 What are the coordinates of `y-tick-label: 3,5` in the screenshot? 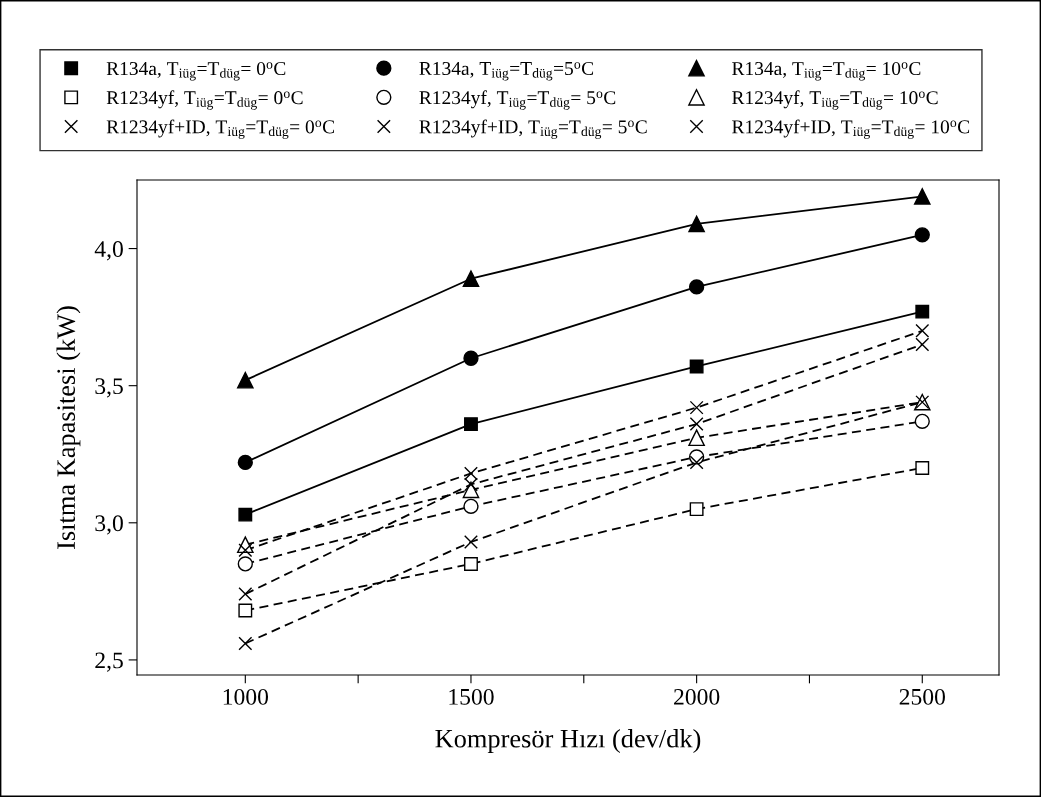 It's located at (109, 388).